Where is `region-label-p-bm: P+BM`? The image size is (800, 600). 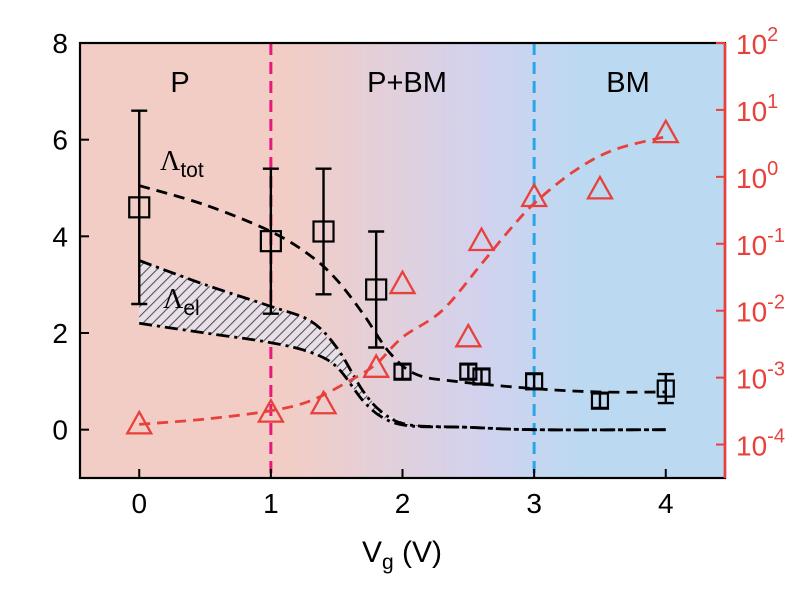
region-label-p-bm: P+BM is located at coordinates (407, 83).